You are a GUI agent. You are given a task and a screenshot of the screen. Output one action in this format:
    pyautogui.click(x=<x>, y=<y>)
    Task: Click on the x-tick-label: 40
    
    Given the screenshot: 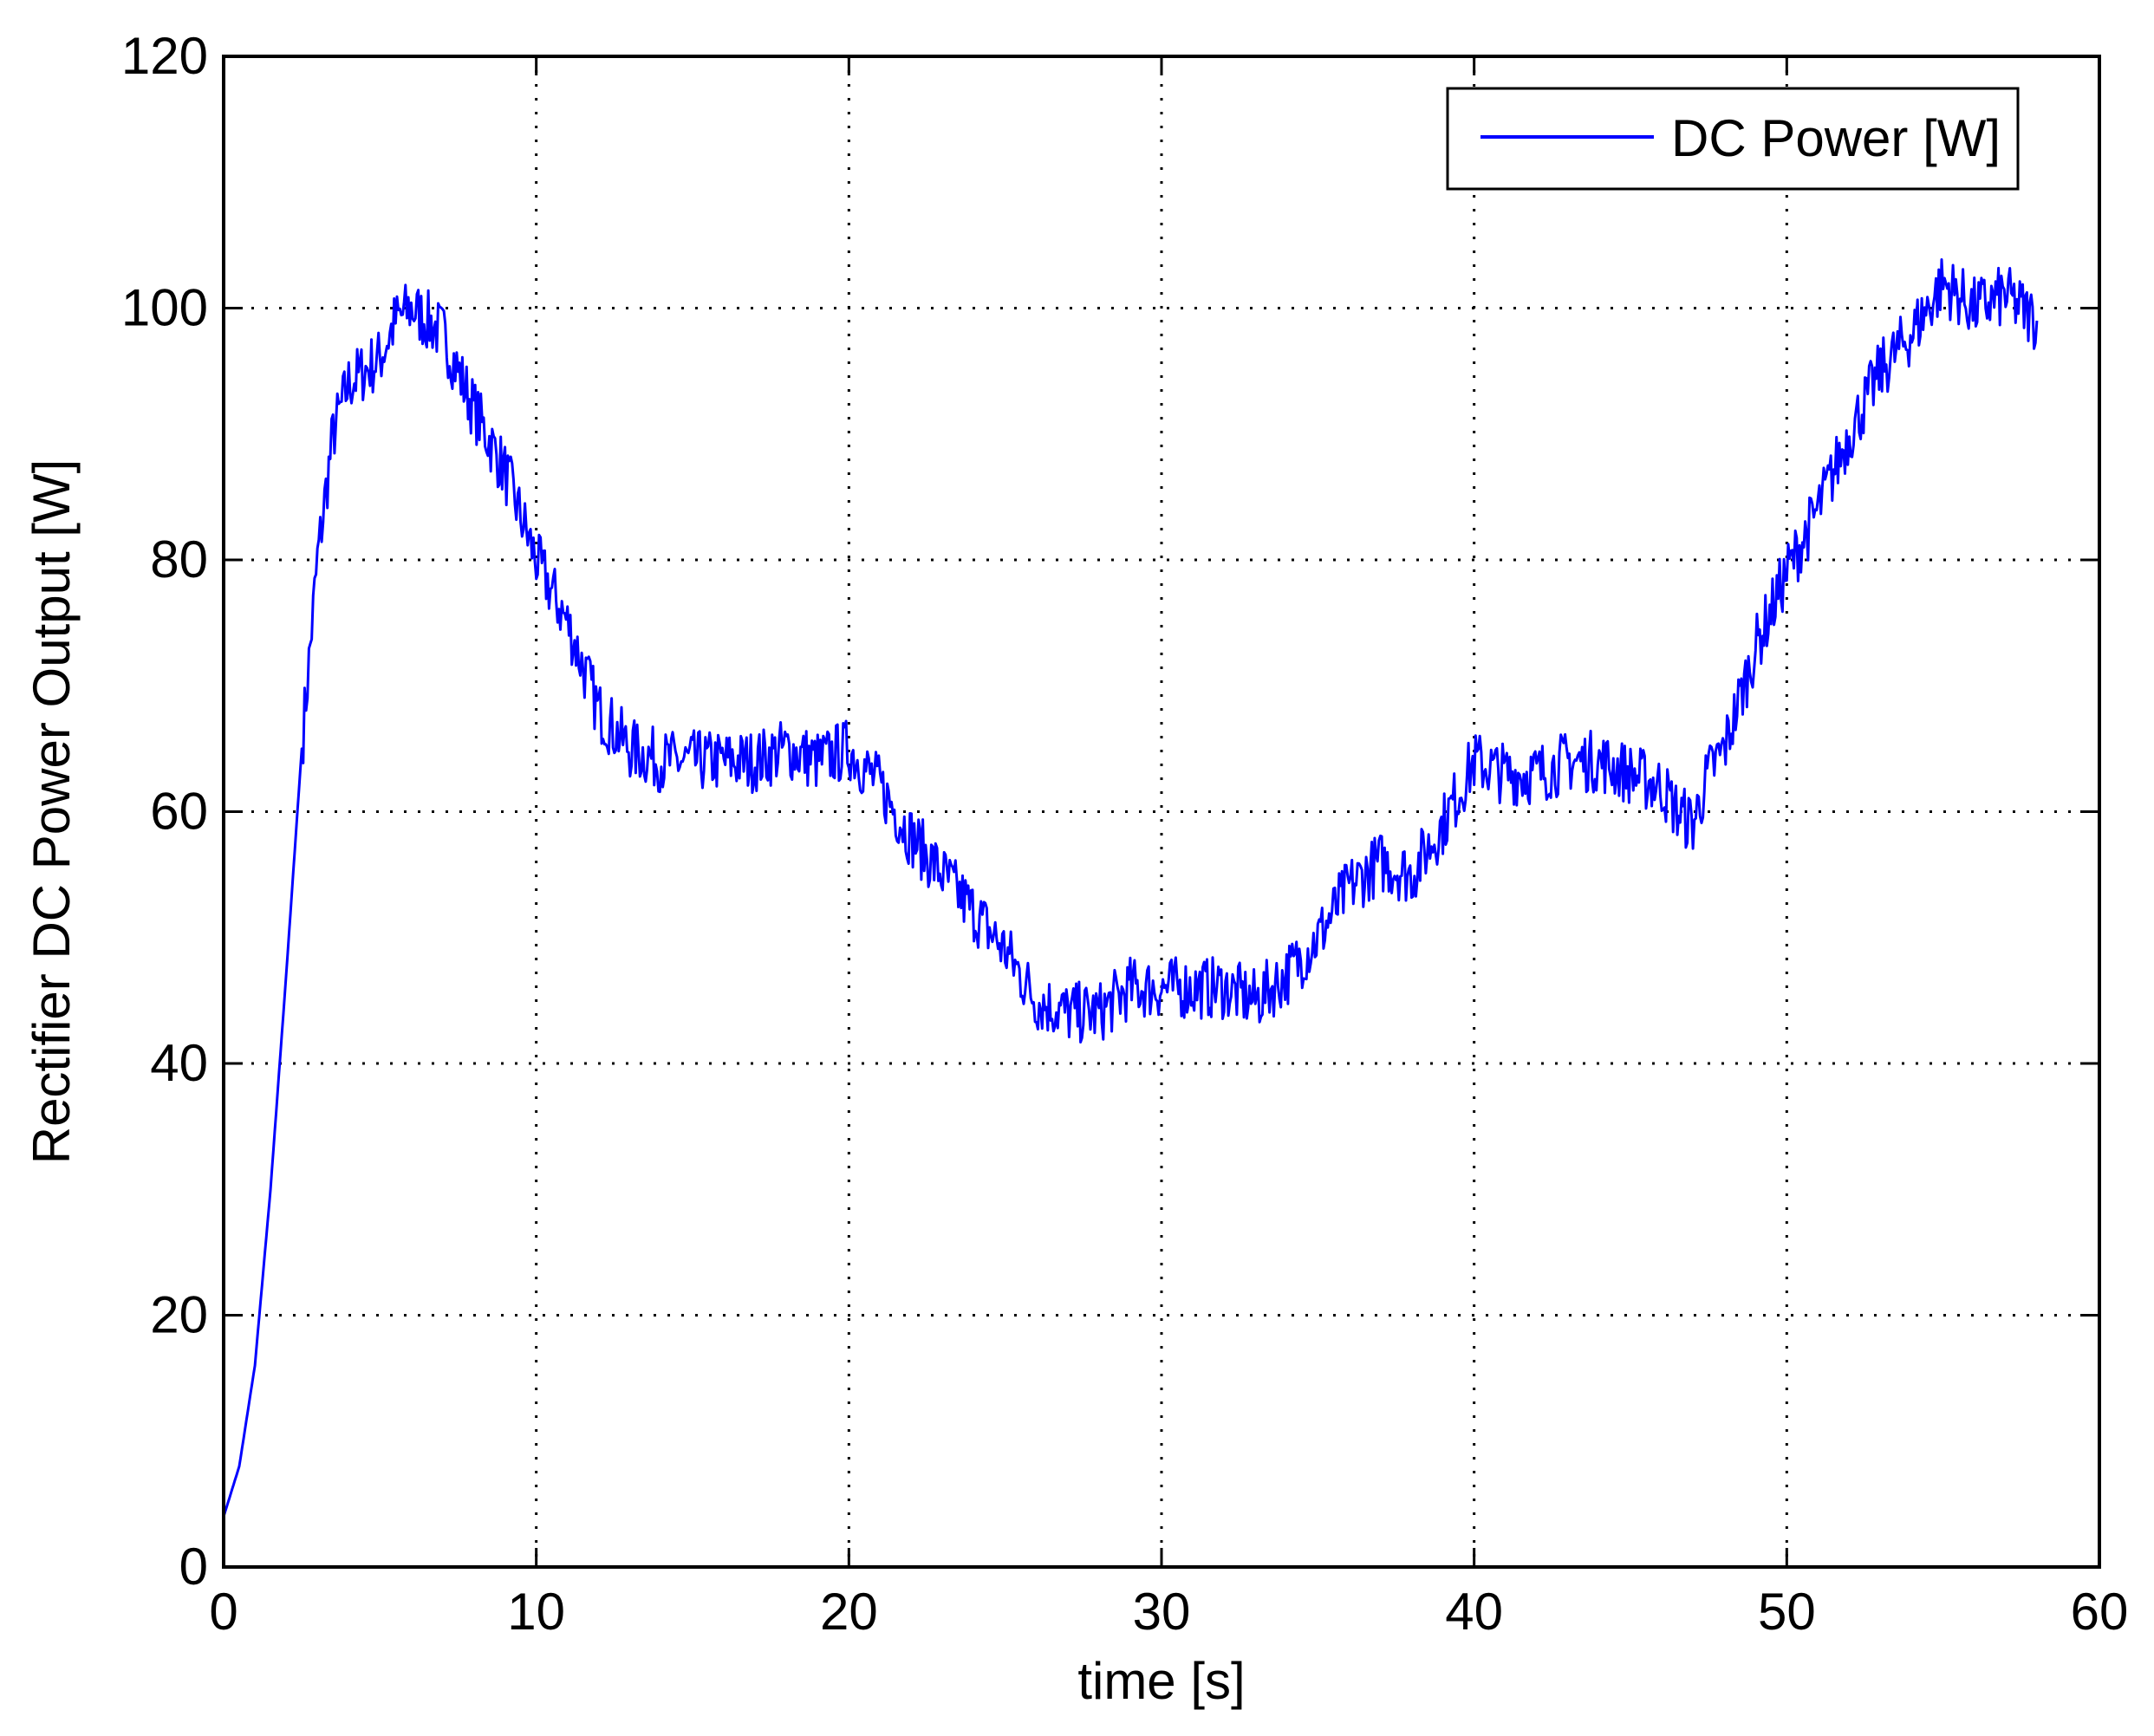 What is the action you would take?
    pyautogui.click(x=1474, y=1612)
    